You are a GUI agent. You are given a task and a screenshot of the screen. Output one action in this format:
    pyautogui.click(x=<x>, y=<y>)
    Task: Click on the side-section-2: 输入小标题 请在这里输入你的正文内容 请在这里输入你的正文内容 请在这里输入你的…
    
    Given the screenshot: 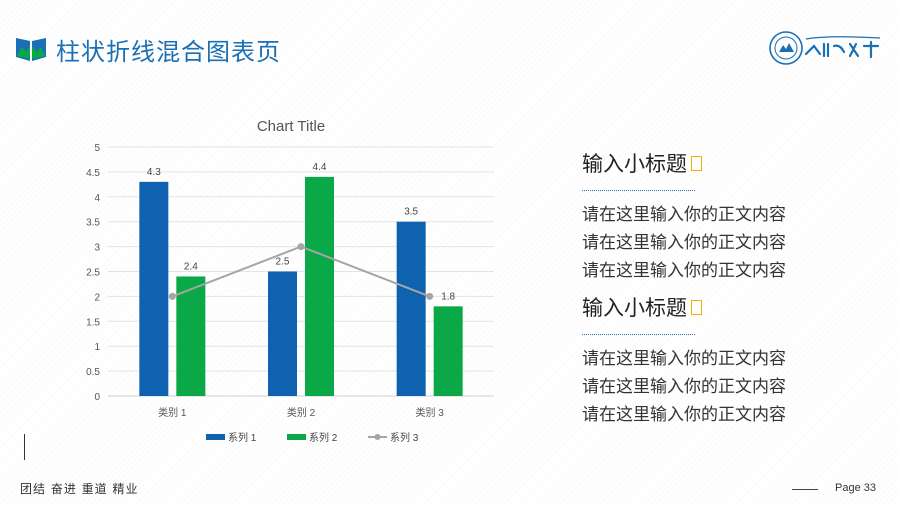 What is the action you would take?
    pyautogui.click(x=732, y=360)
    